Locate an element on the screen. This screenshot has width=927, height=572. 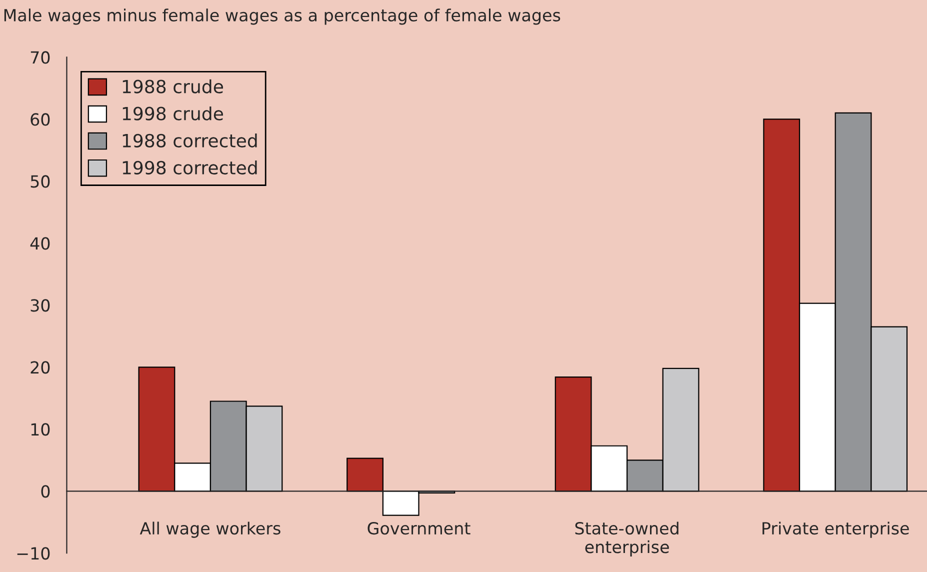
y-tick-label: 20 is located at coordinates (40, 367).